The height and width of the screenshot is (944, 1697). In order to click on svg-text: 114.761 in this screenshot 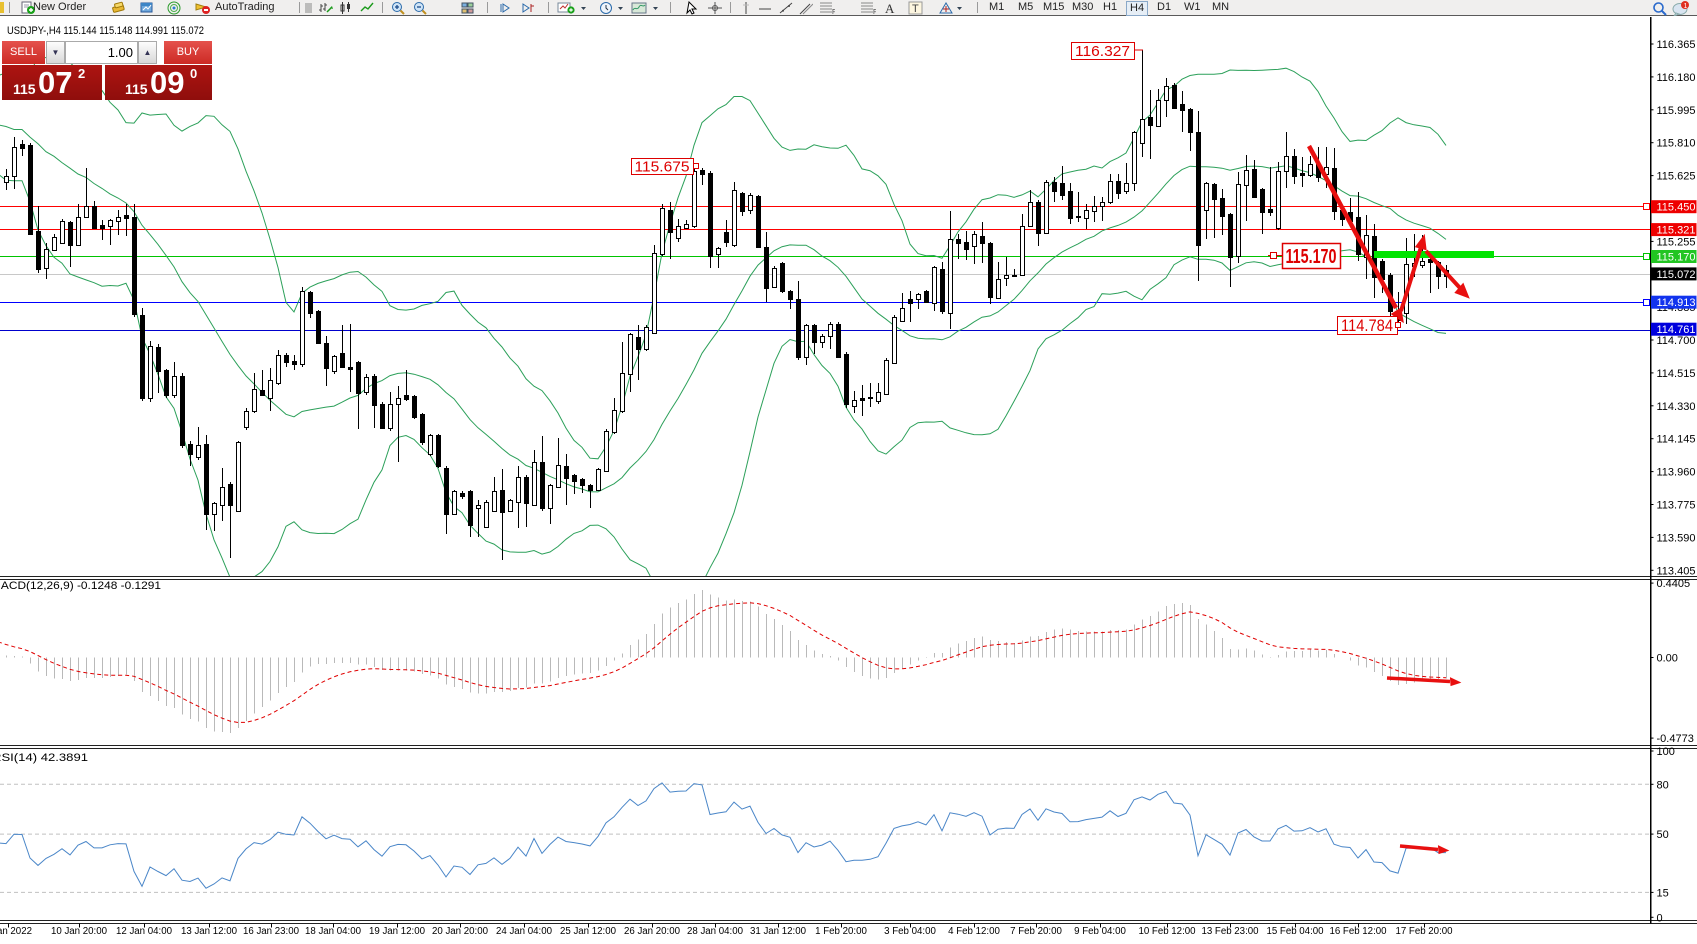, I will do `click(1676, 330)`.